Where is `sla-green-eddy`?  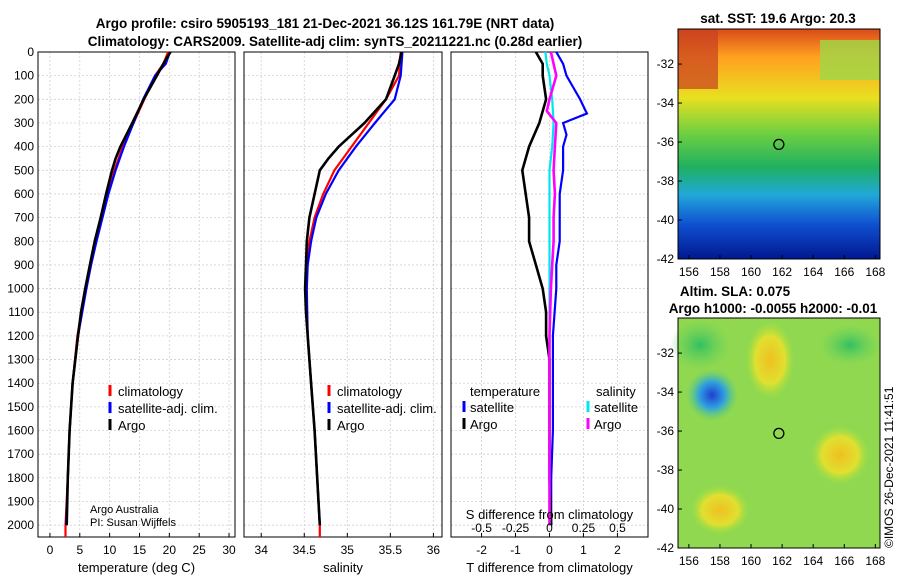 sla-green-eddy is located at coordinates (700, 345).